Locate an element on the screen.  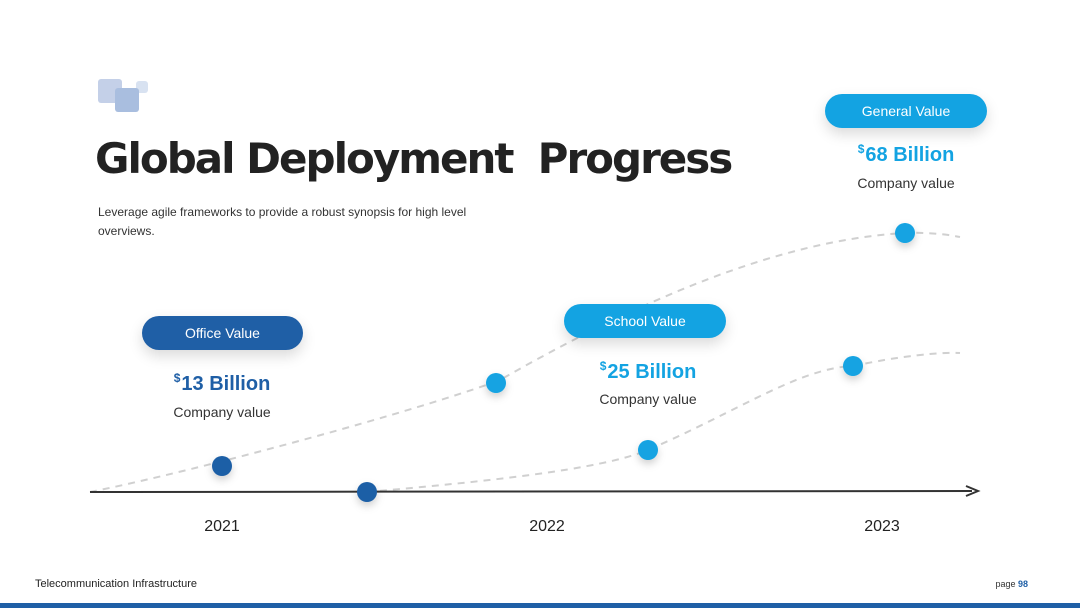
school-value-pill: School Value is located at coordinates (645, 321).